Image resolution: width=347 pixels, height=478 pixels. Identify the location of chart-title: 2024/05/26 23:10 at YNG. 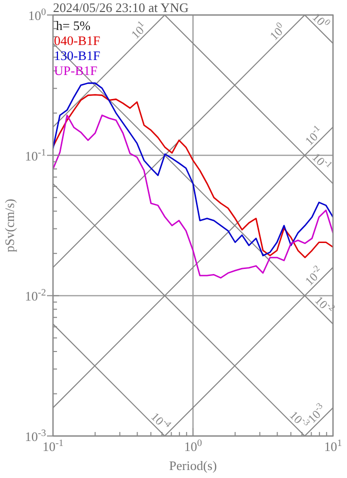
(121, 7).